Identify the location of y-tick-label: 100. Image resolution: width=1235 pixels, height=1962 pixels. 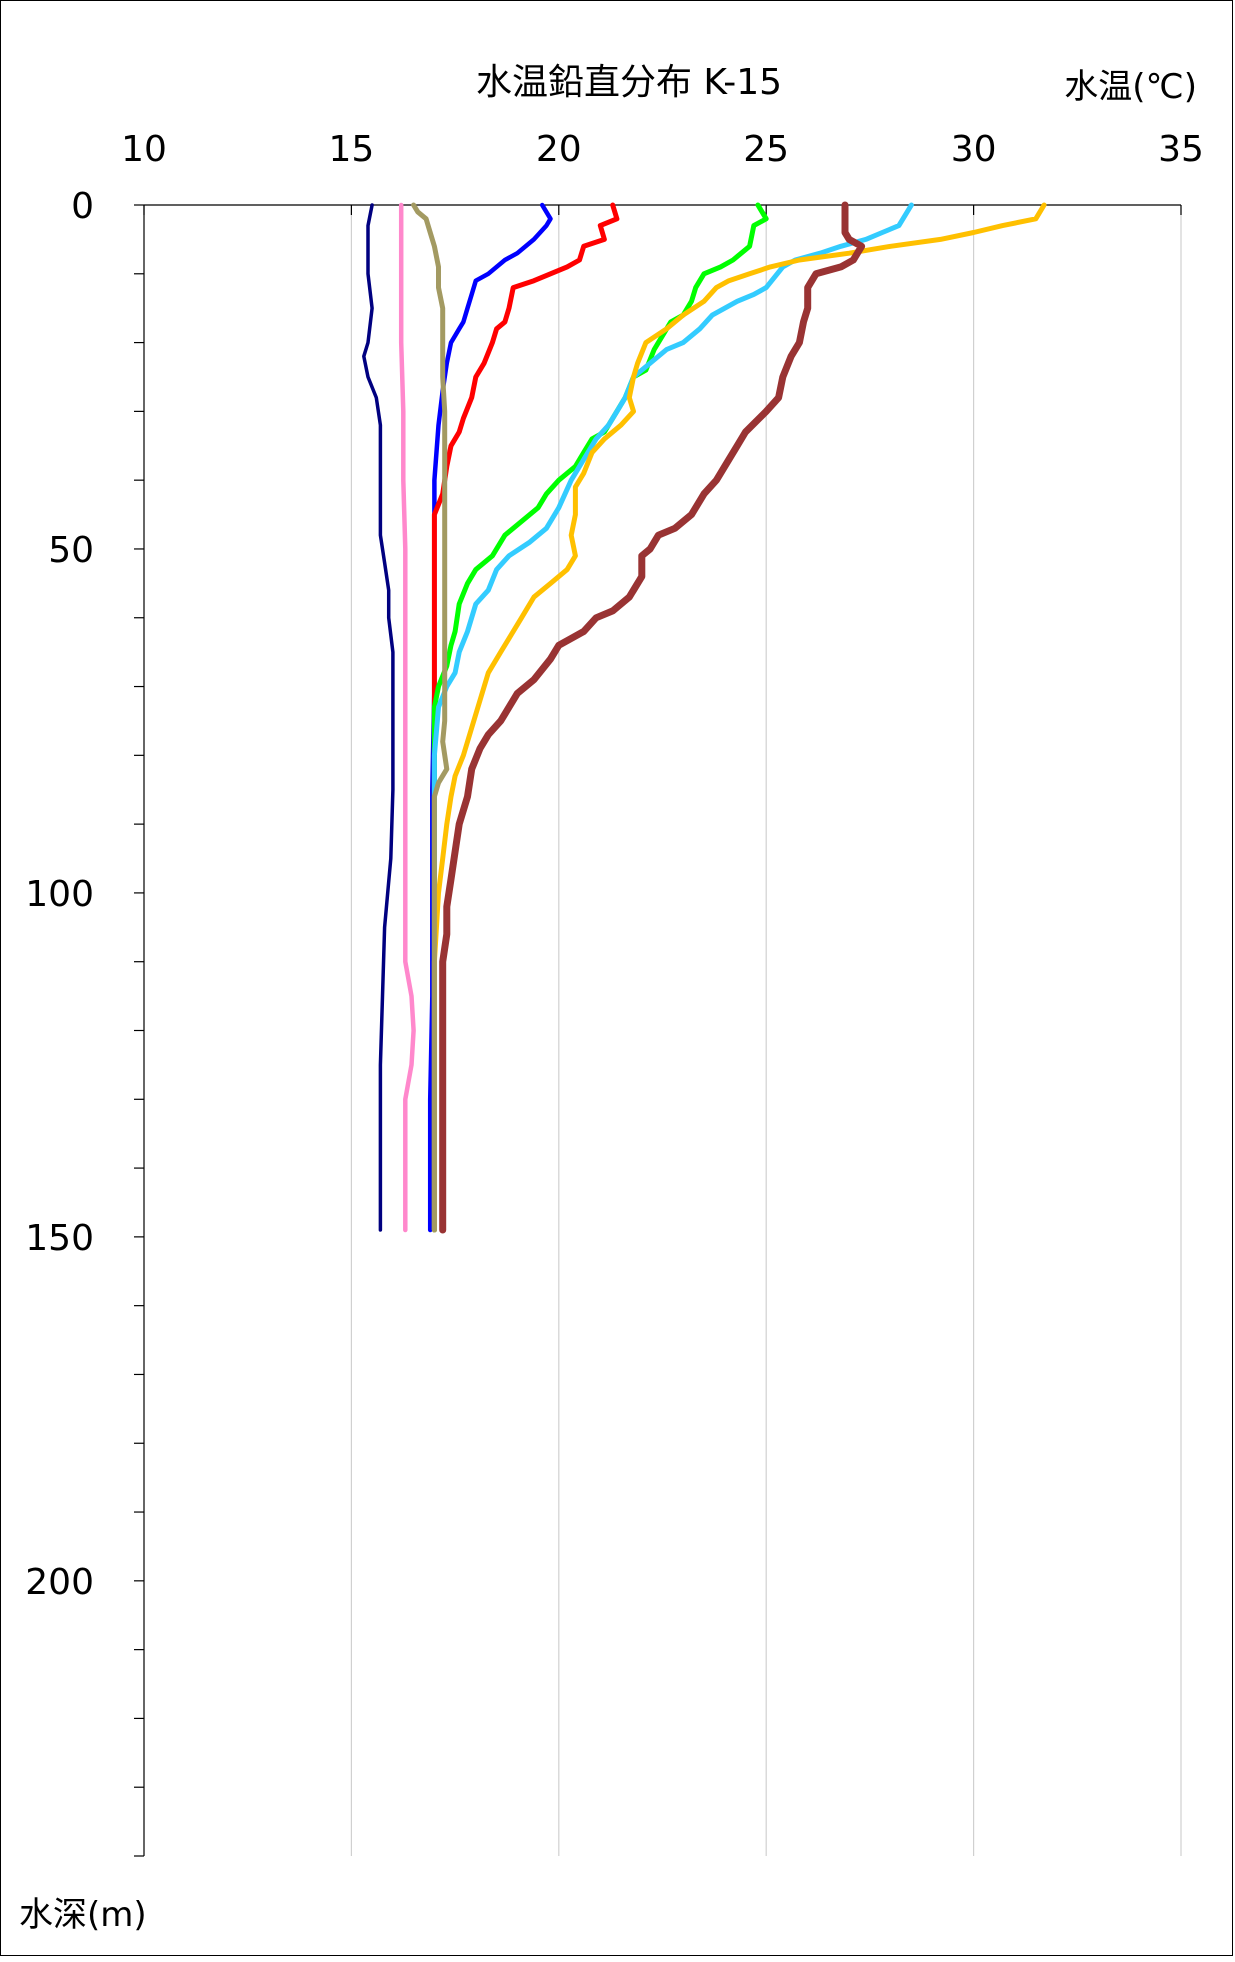
(59, 894).